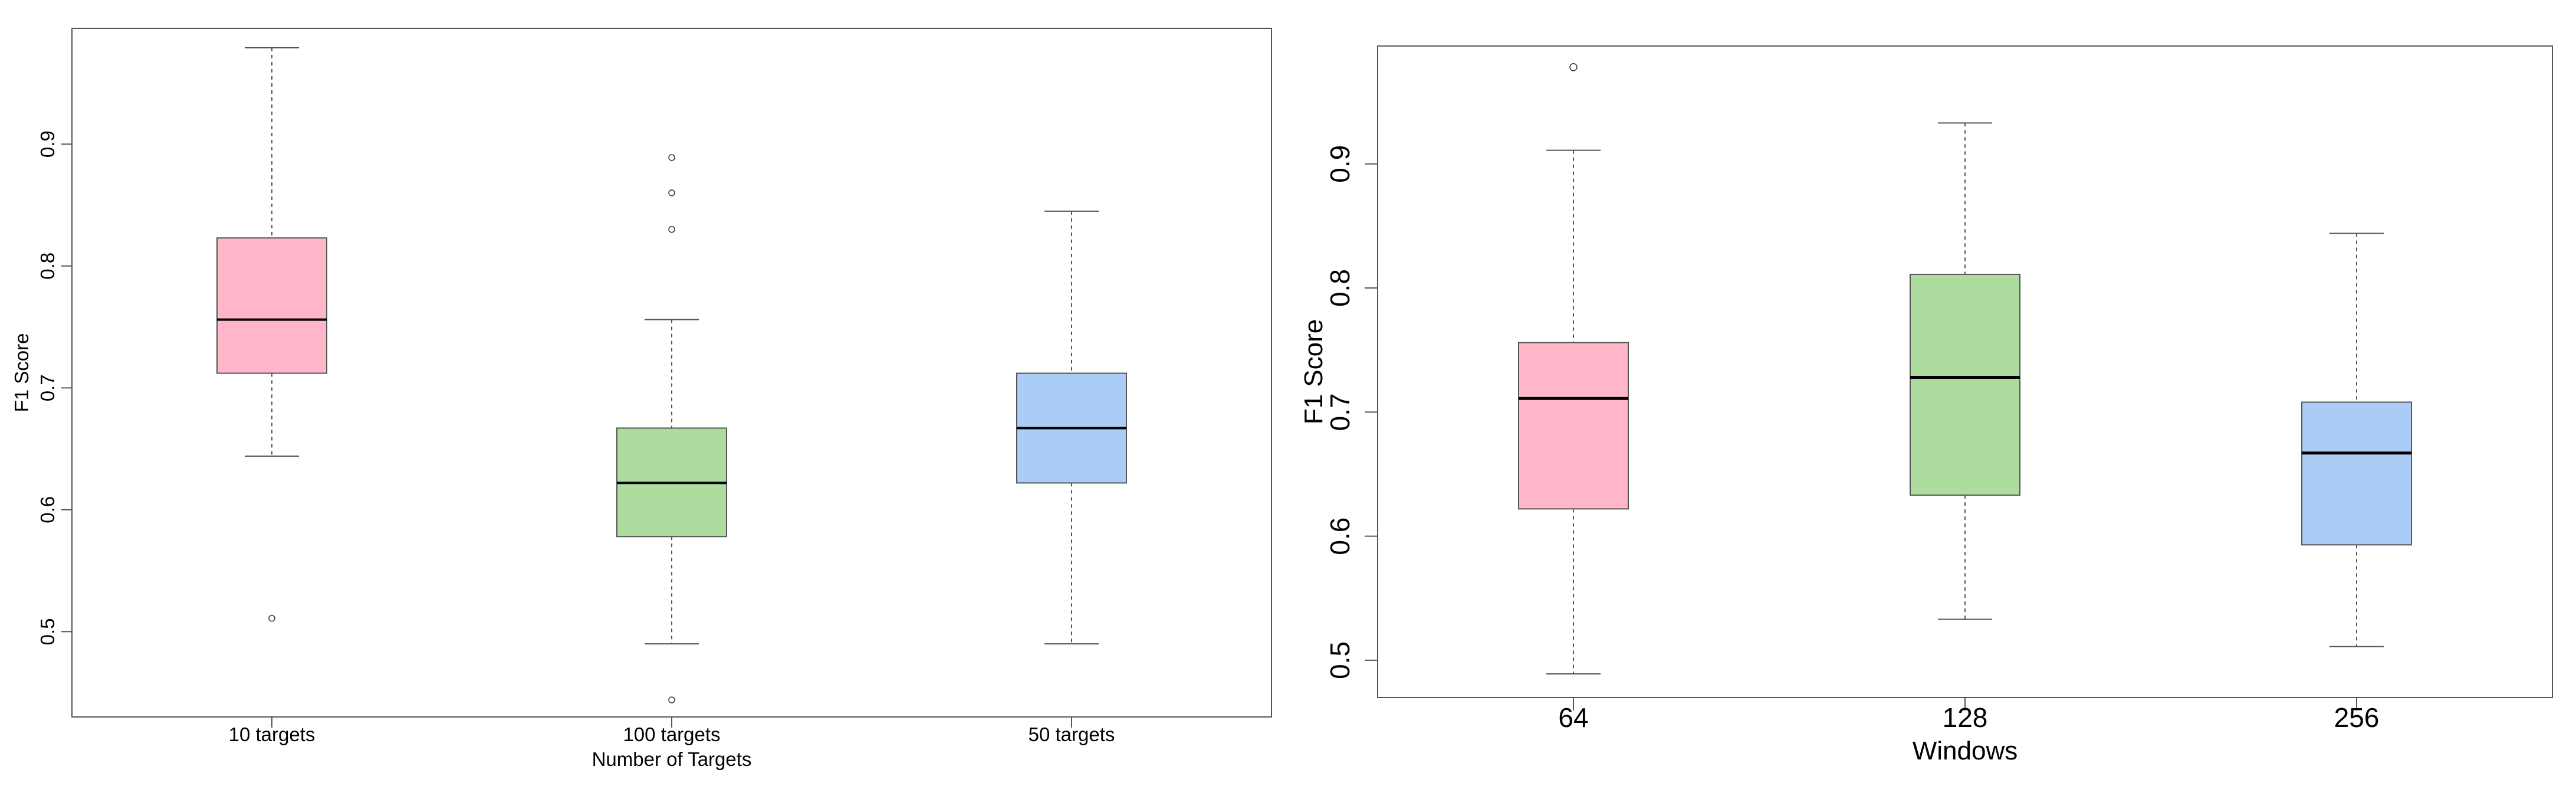 This screenshot has height=786, width=2576. I want to click on x-tick-label: 10 targets, so click(272, 734).